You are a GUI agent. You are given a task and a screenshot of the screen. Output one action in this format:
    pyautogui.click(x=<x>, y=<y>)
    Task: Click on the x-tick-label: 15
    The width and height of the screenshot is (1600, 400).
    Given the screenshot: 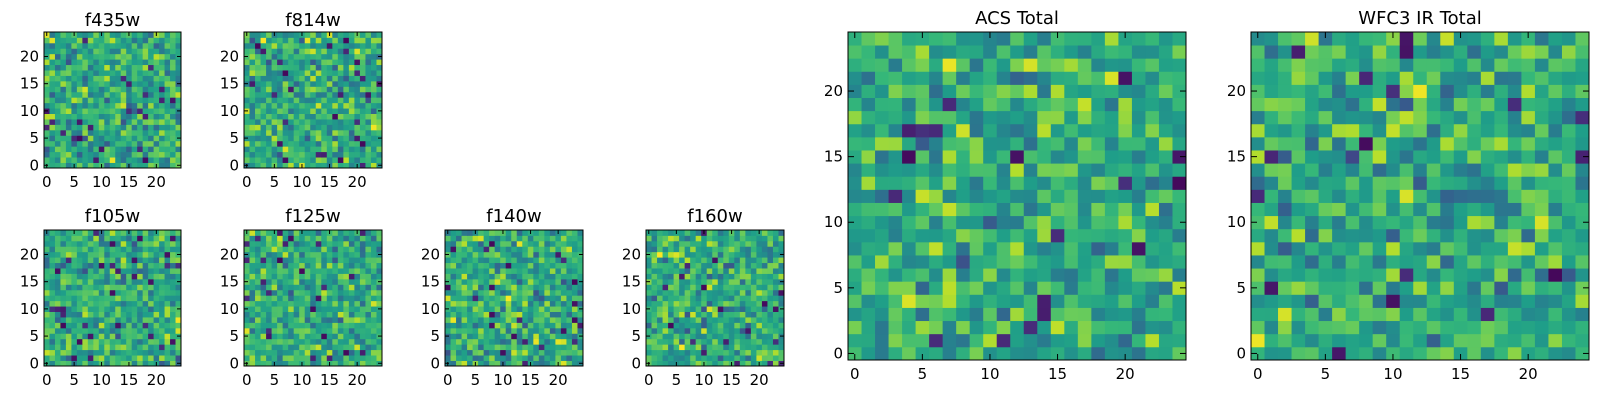 What is the action you would take?
    pyautogui.click(x=128, y=380)
    